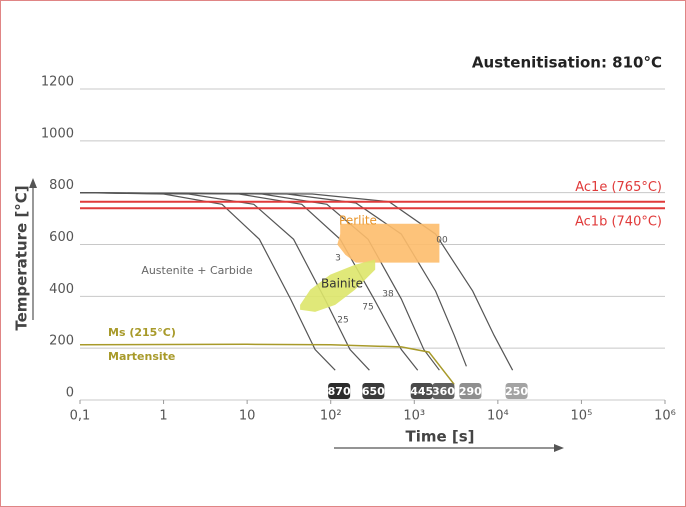  I want to click on y-tick-label: 0, so click(70, 393).